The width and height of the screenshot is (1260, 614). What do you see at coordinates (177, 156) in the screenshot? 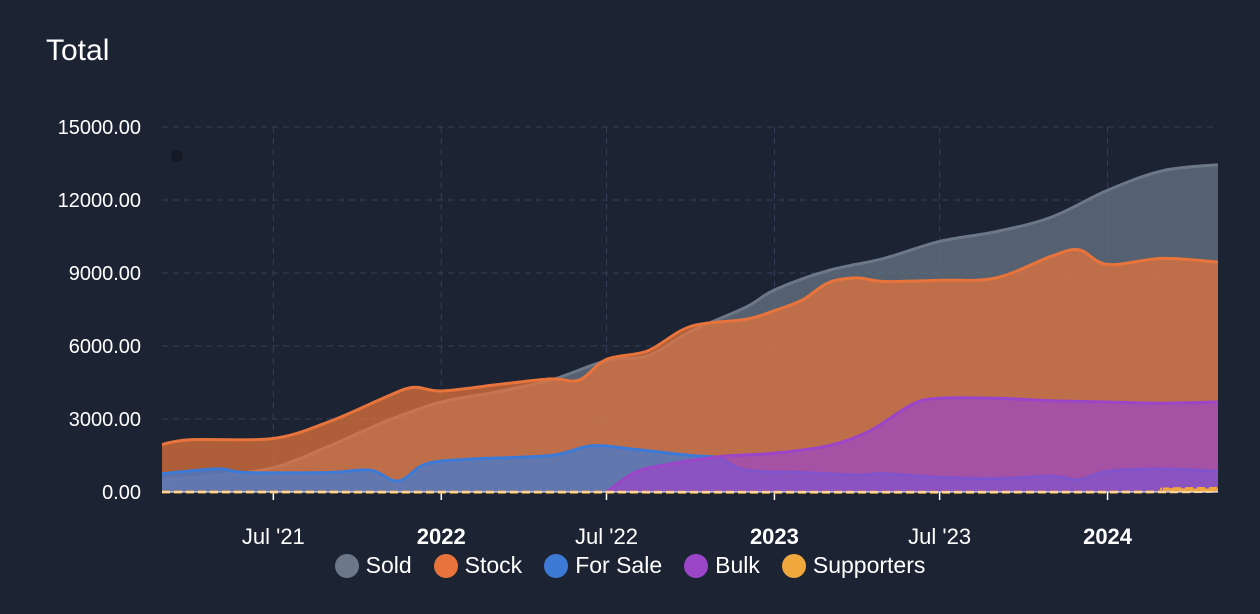
I see `marker-dot` at bounding box center [177, 156].